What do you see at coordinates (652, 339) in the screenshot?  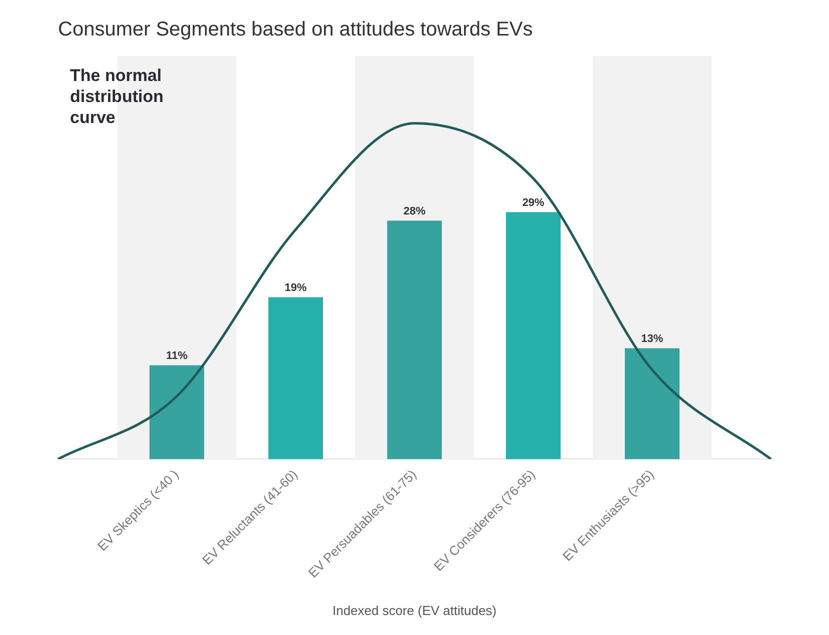 I see `data-label: 13%` at bounding box center [652, 339].